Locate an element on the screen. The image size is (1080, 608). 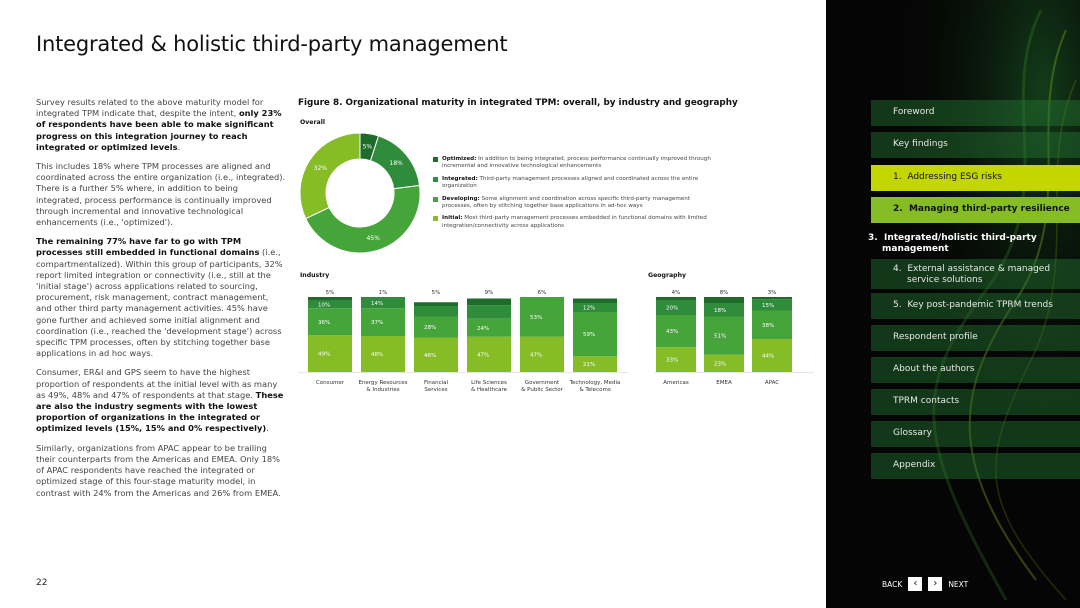
nav-about-the-authors: About the authors is located at coordinates (975, 370).